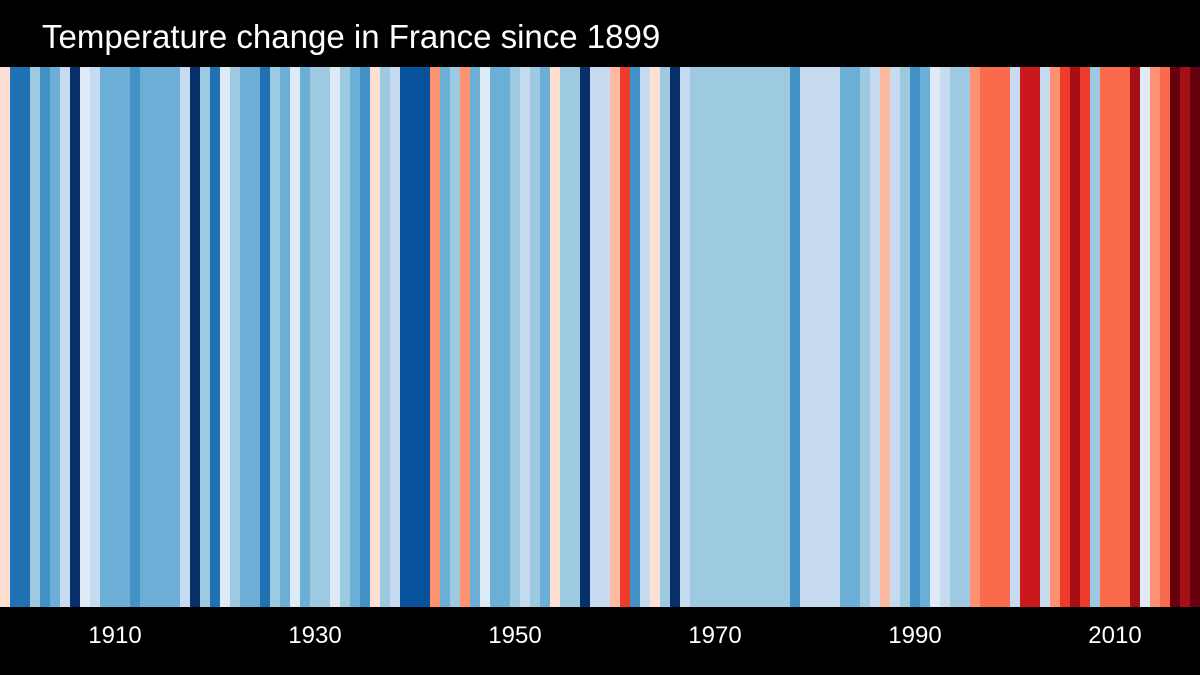  What do you see at coordinates (615, 337) in the screenshot?
I see `stripe-1960` at bounding box center [615, 337].